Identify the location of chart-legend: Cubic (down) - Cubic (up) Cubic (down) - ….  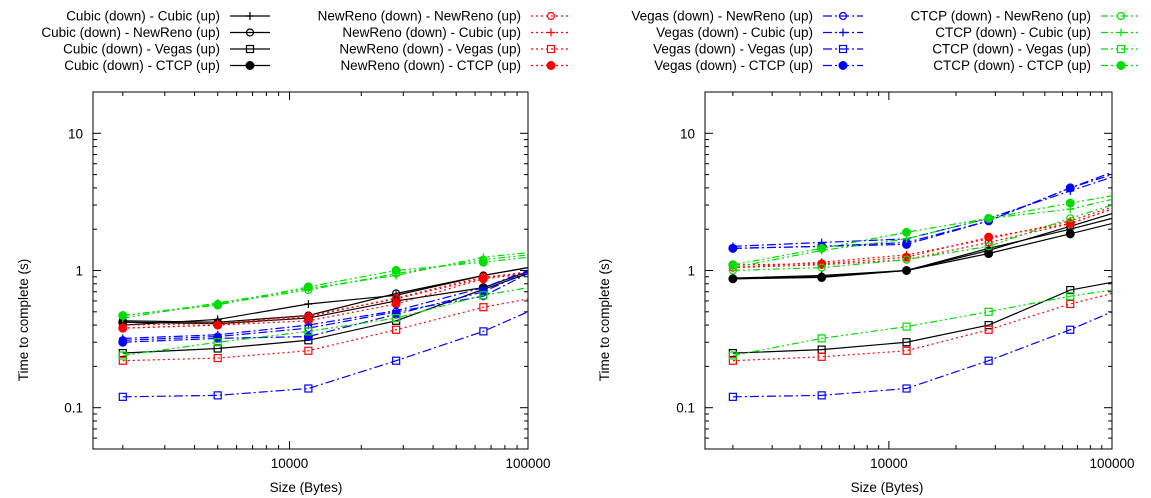
(591, 41).